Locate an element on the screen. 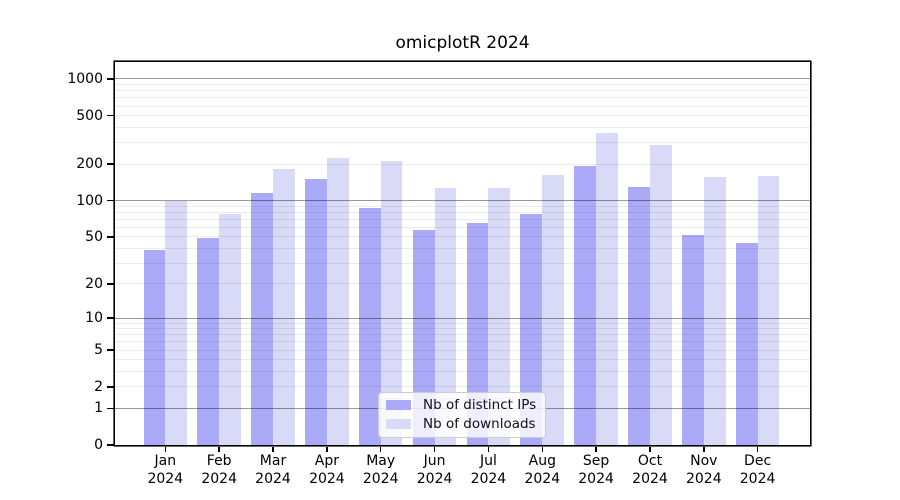 Image resolution: width=900 pixels, height=500 pixels. x-tick-label: Aug 2024 is located at coordinates (542, 470).